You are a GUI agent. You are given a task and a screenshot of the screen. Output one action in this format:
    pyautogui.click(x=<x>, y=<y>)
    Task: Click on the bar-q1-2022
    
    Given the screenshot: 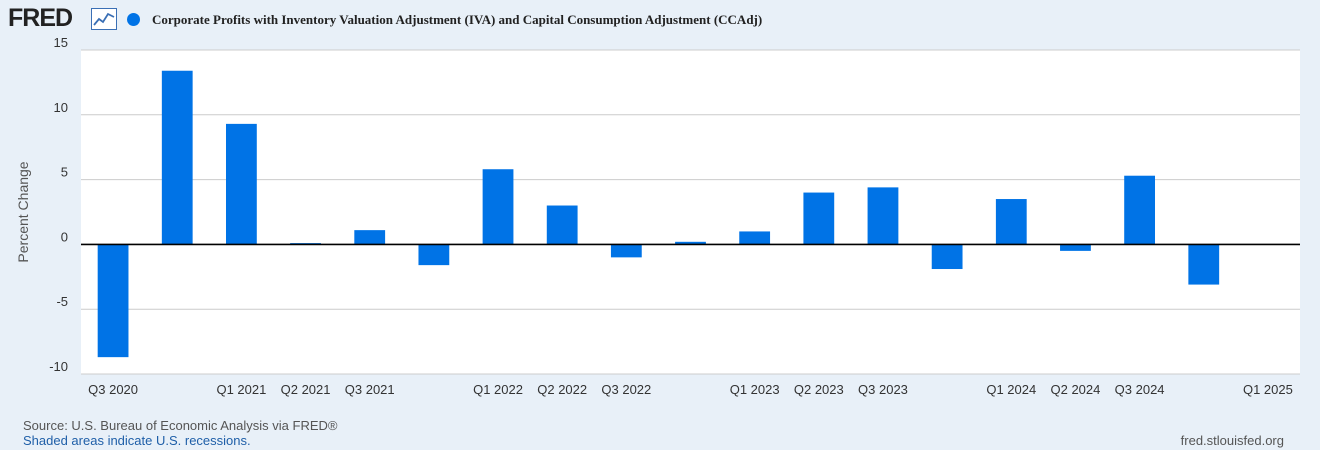 What is the action you would take?
    pyautogui.click(x=498, y=207)
    